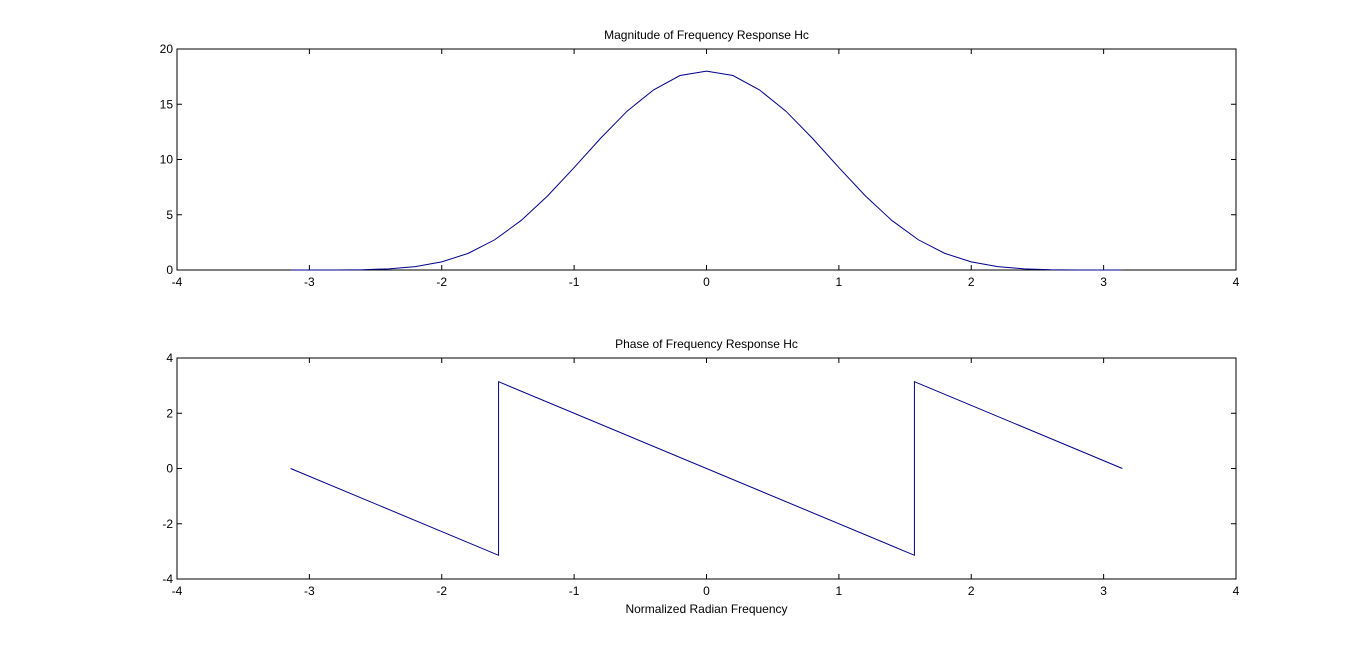 The width and height of the screenshot is (1366, 652). Describe the element at coordinates (167, 49) in the screenshot. I see `y-tick-label: 20` at that location.